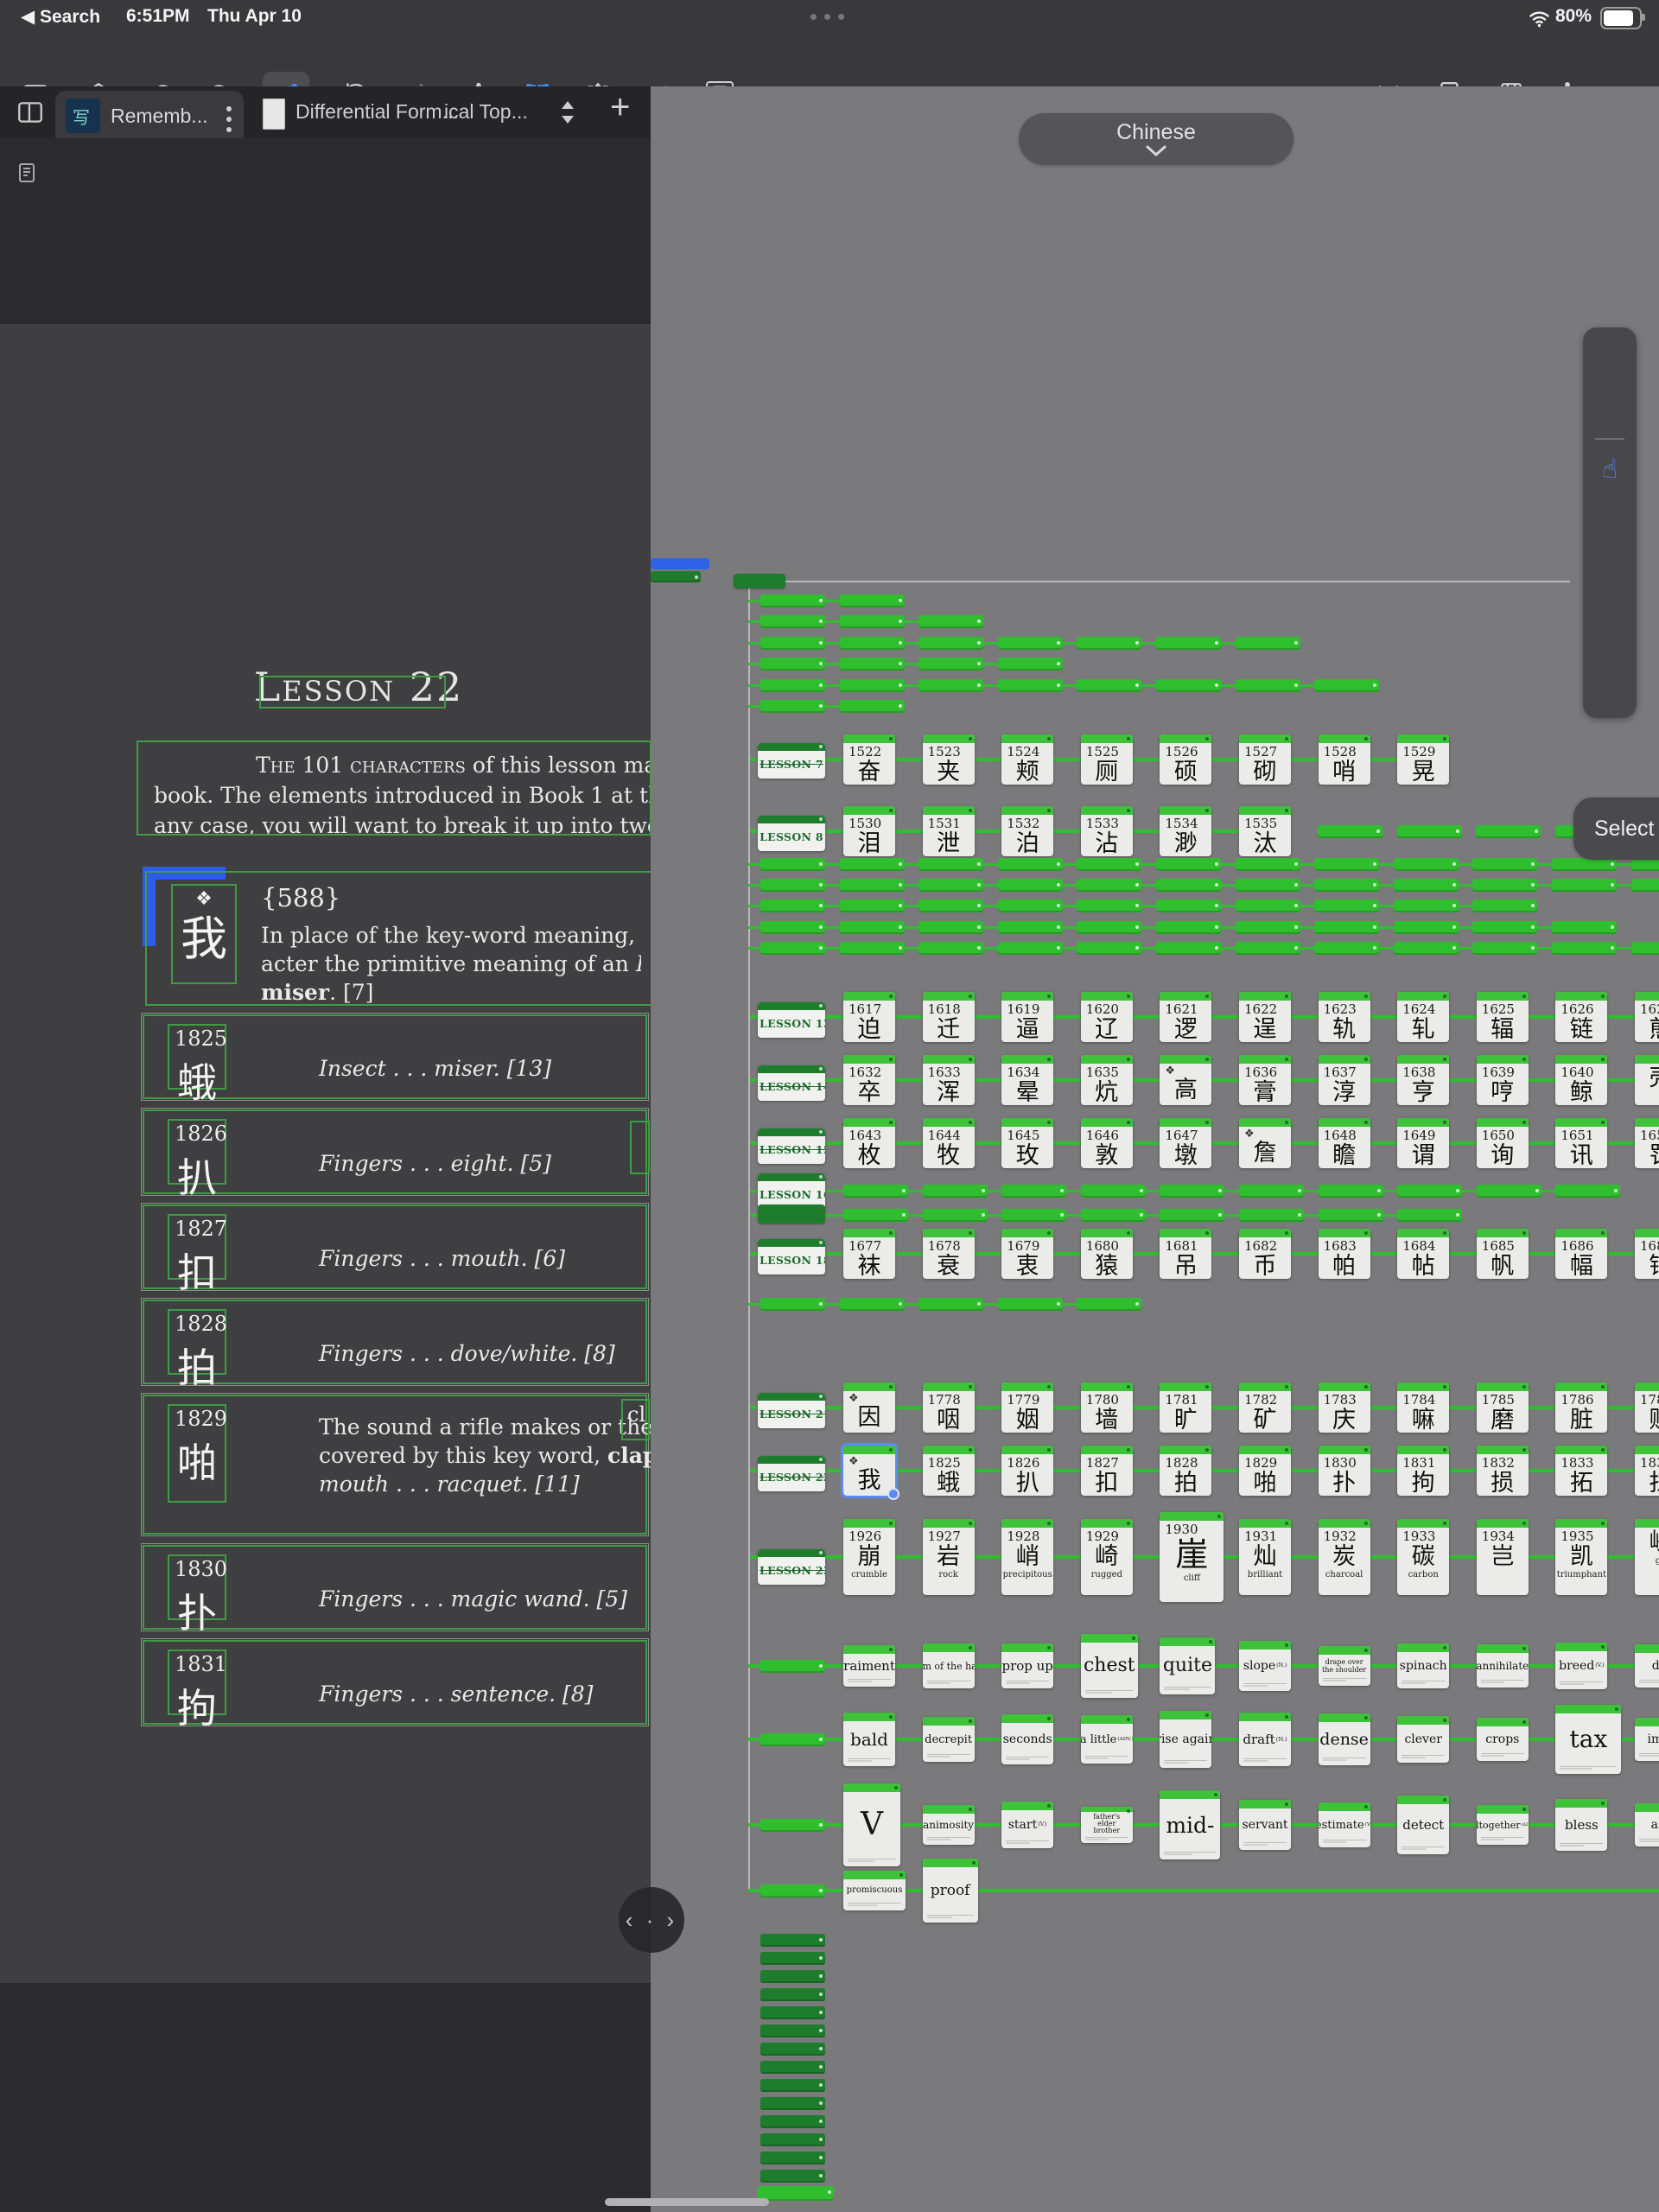 The height and width of the screenshot is (2212, 1659). What do you see at coordinates (395, 1154) in the screenshot?
I see `frame-1826: 1826 扒 Fingers . . . eight. [5]` at bounding box center [395, 1154].